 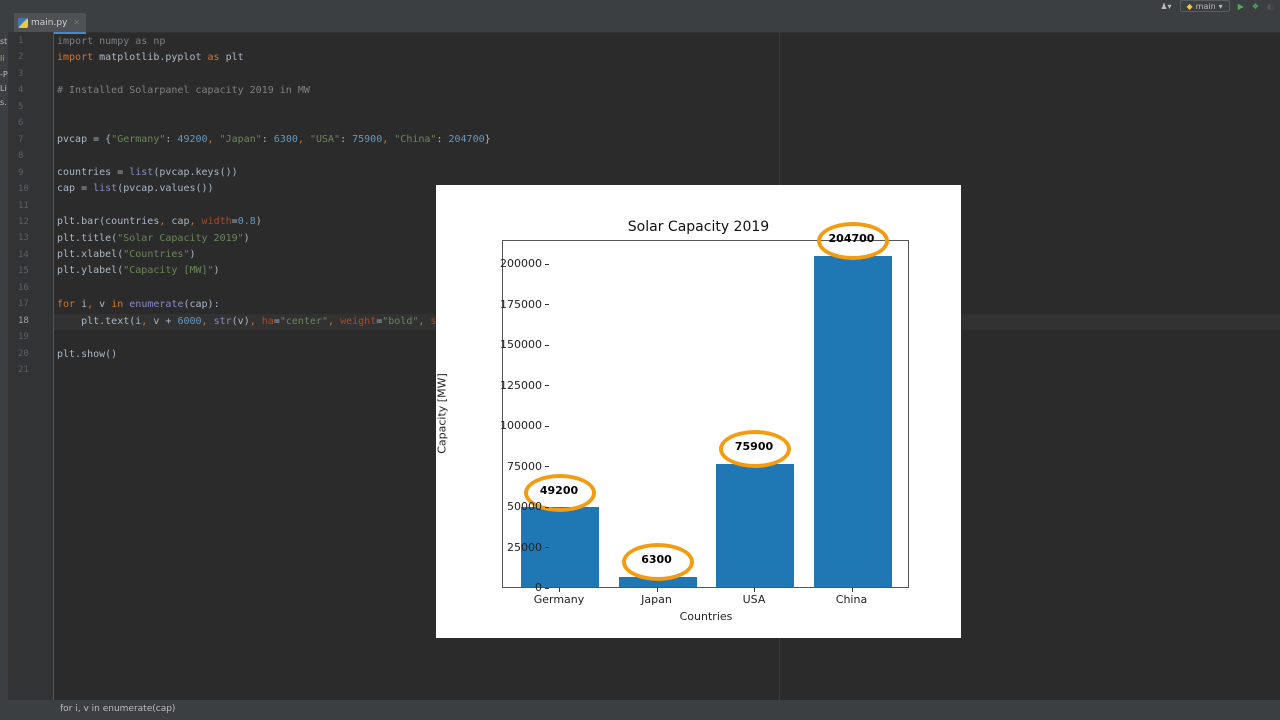 What do you see at coordinates (87, 354) in the screenshot?
I see `code-line-20: plt.show()` at bounding box center [87, 354].